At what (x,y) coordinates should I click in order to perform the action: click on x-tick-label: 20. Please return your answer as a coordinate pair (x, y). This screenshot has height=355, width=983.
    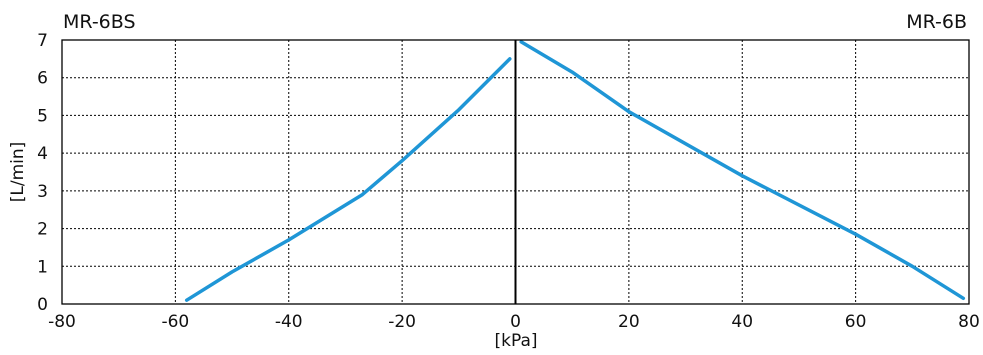
    Looking at the image, I should click on (629, 322).